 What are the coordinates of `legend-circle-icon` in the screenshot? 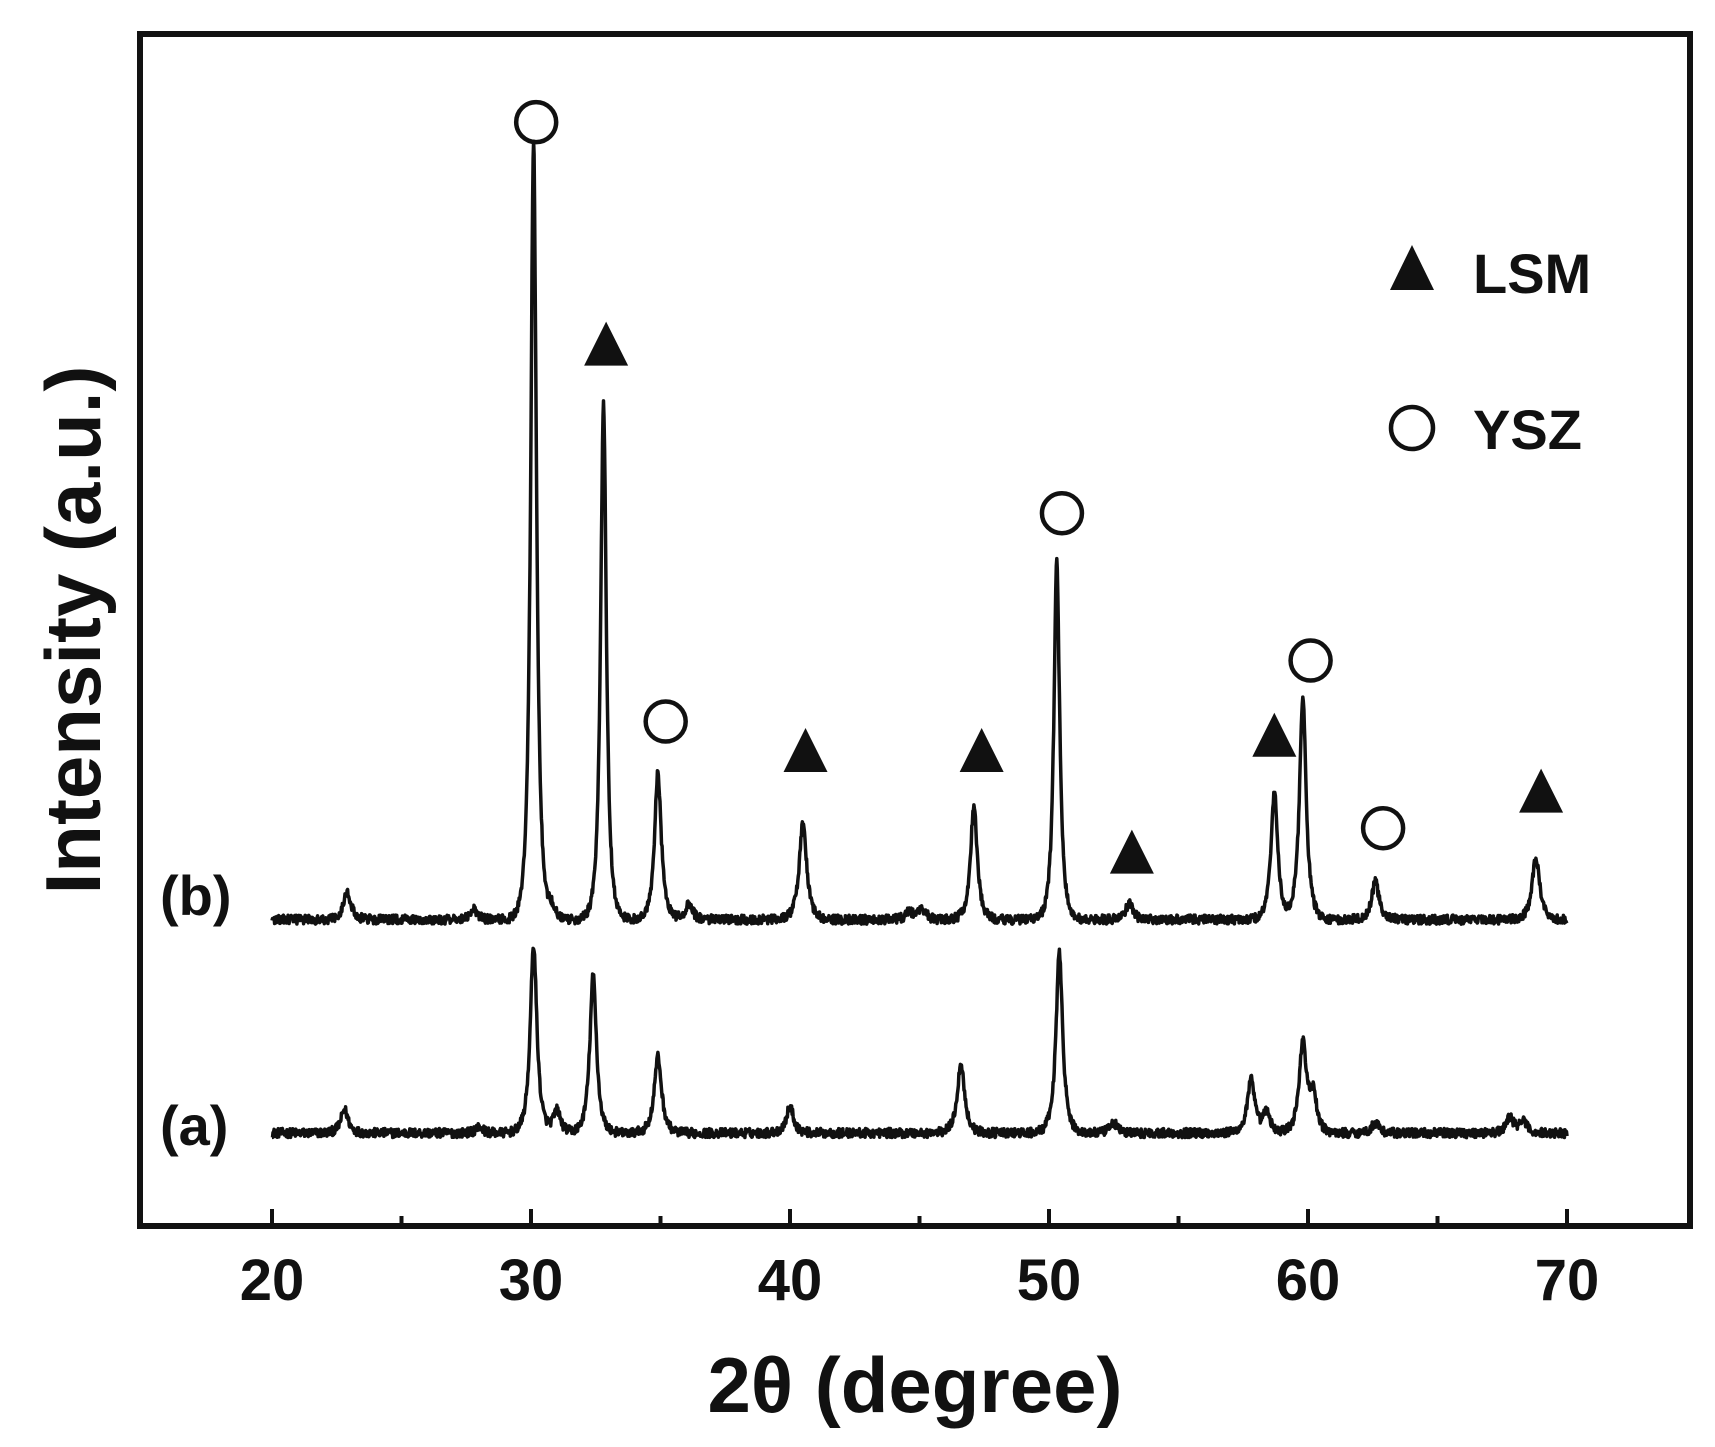 It's located at (1412, 428).